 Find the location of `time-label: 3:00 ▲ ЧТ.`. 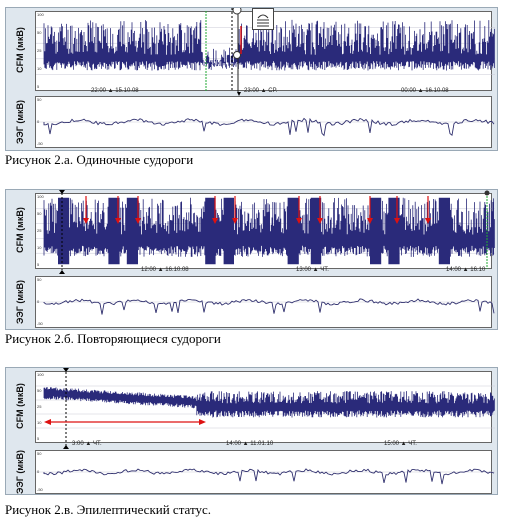

time-label: 3:00 ▲ ЧТ. is located at coordinates (87, 444).